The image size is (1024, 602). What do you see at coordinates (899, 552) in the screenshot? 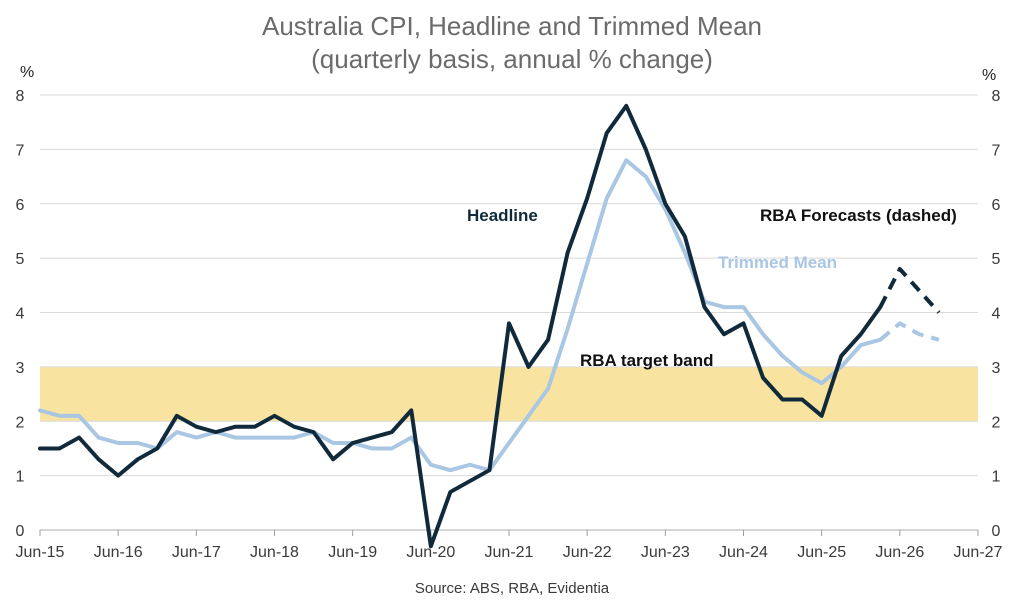
I see `x-tick-label: Jun-26` at bounding box center [899, 552].